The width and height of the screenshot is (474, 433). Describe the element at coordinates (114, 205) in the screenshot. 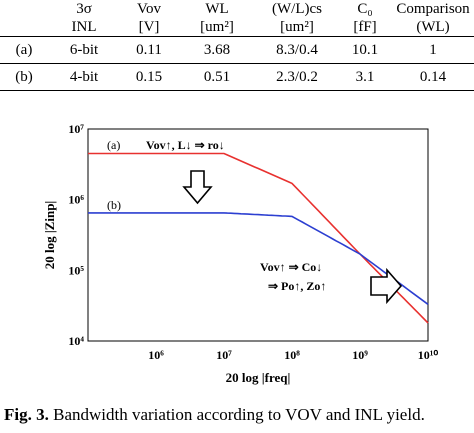

I see `series-label-b: (b)` at that location.